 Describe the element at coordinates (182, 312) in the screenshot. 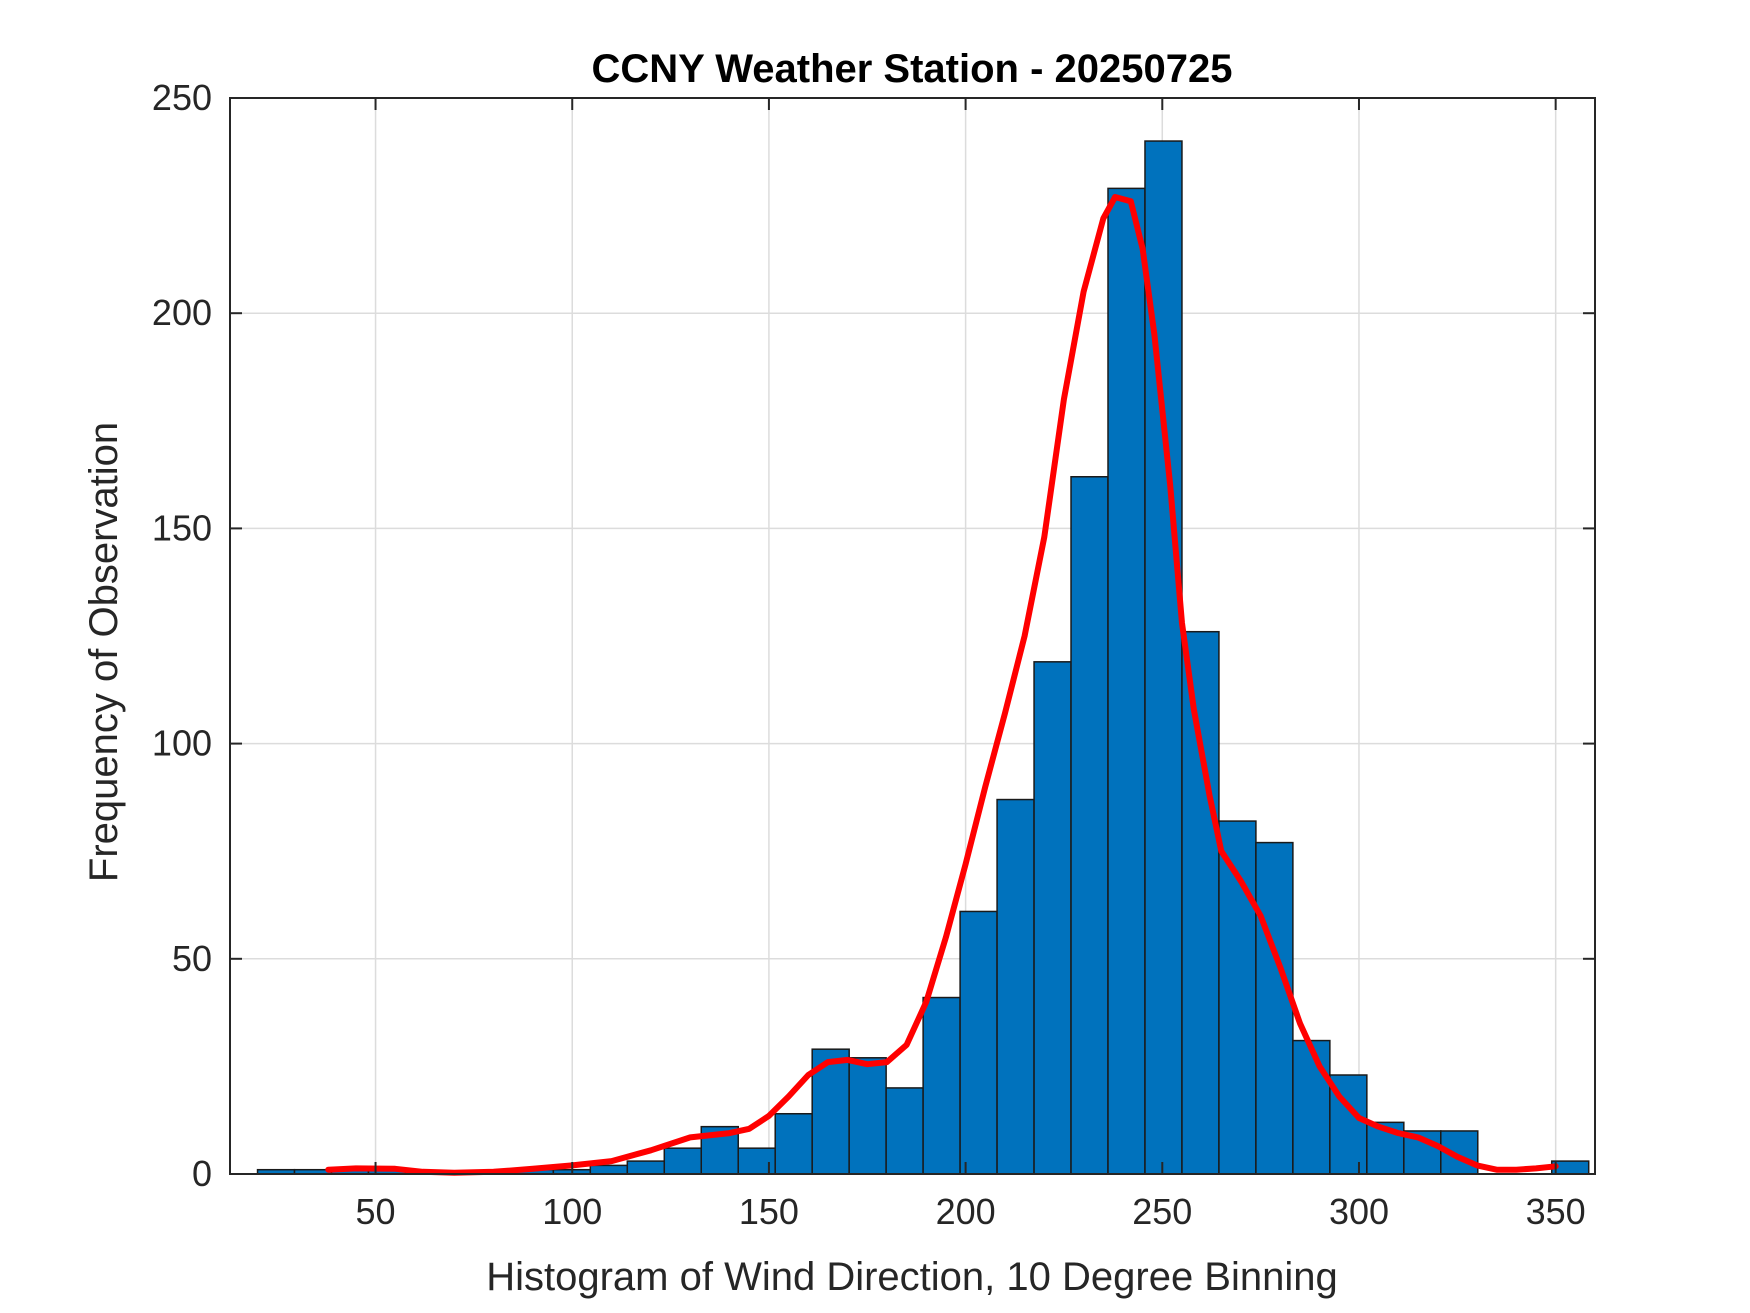

I see `y-tick-label-200: 200` at that location.